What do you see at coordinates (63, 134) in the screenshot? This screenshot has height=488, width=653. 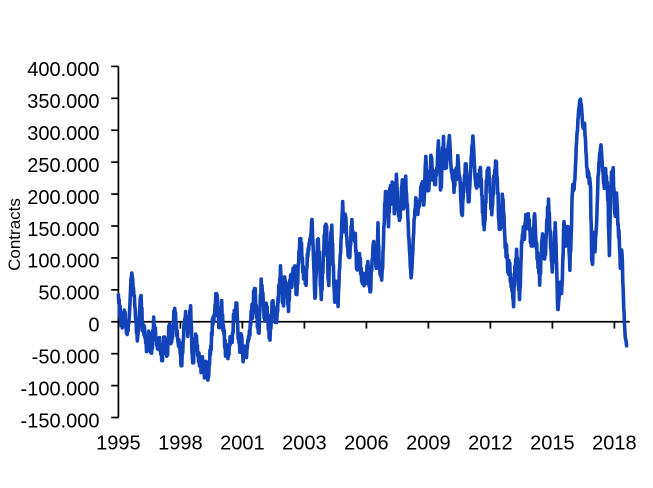 I see `svg-text: 300.000` at bounding box center [63, 134].